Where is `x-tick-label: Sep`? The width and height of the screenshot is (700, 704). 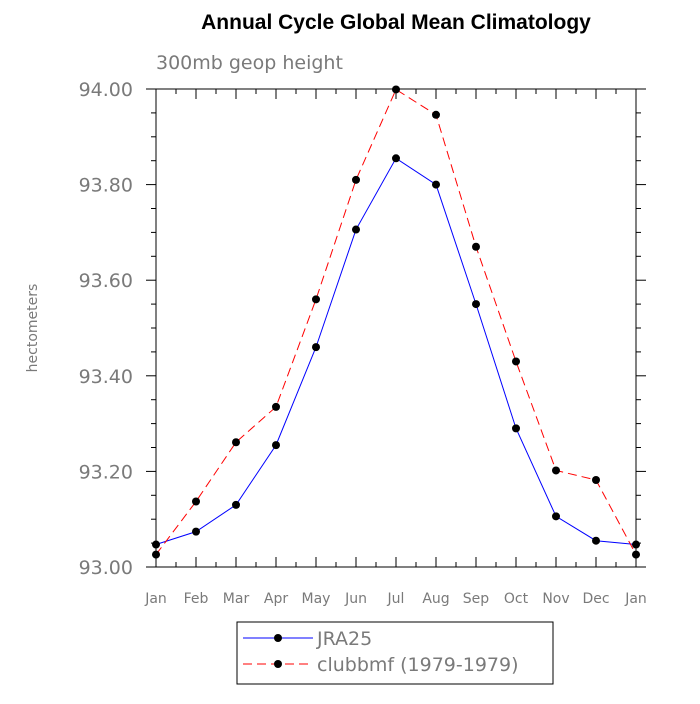 x-tick-label: Sep is located at coordinates (476, 599).